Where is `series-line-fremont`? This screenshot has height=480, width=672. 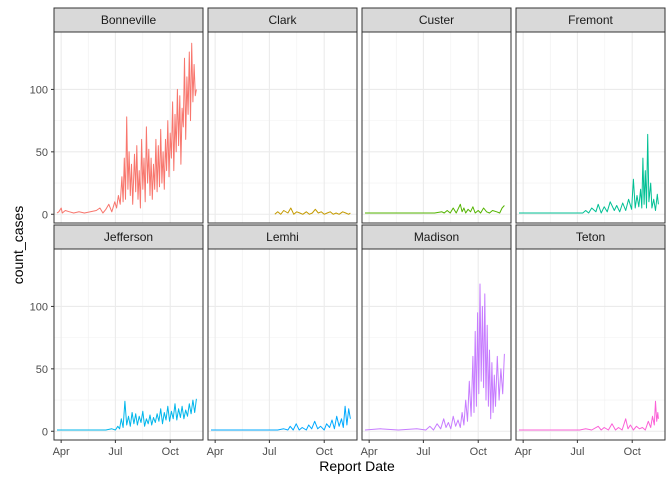
series-line-fremont is located at coordinates (589, 173).